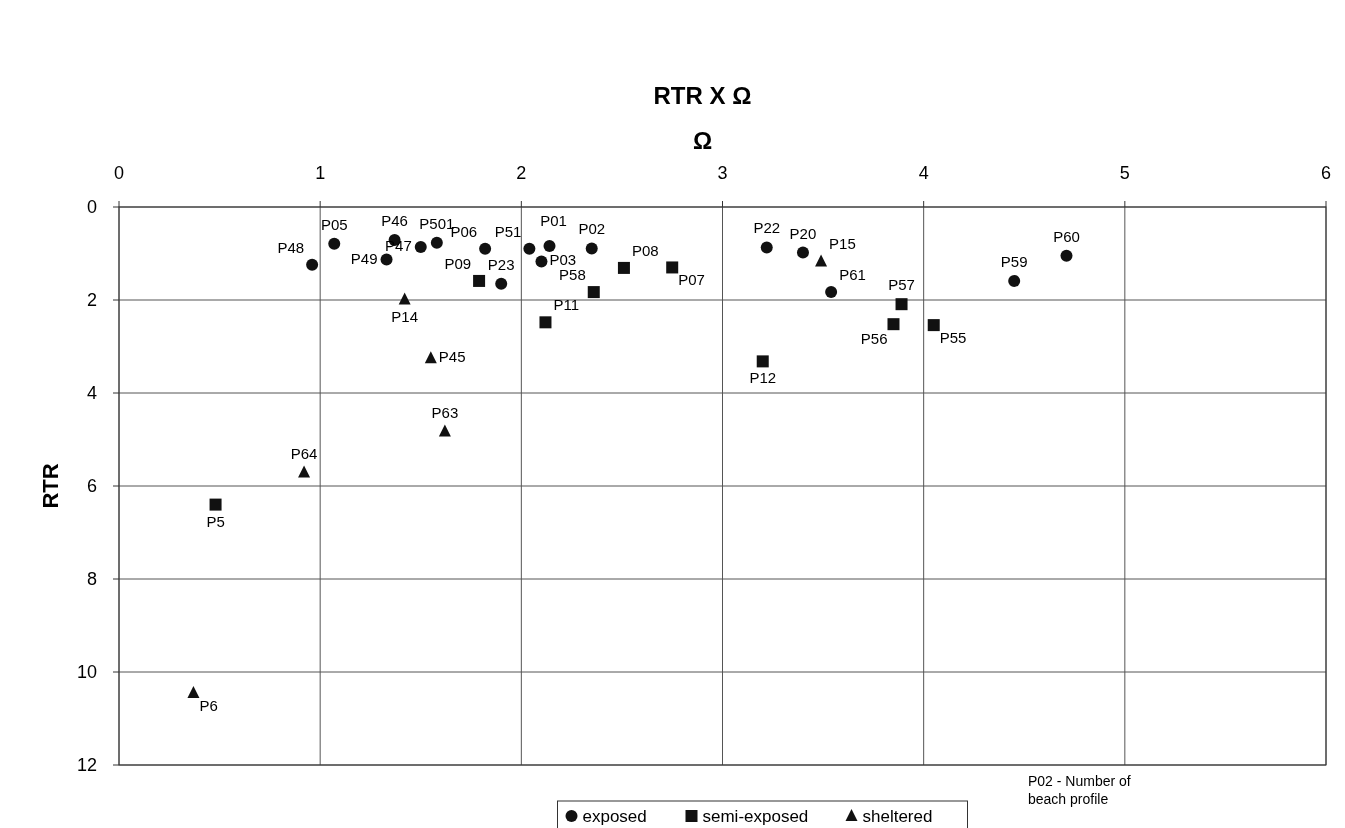  Describe the element at coordinates (1066, 236) in the screenshot. I see `annotation: P60` at that location.